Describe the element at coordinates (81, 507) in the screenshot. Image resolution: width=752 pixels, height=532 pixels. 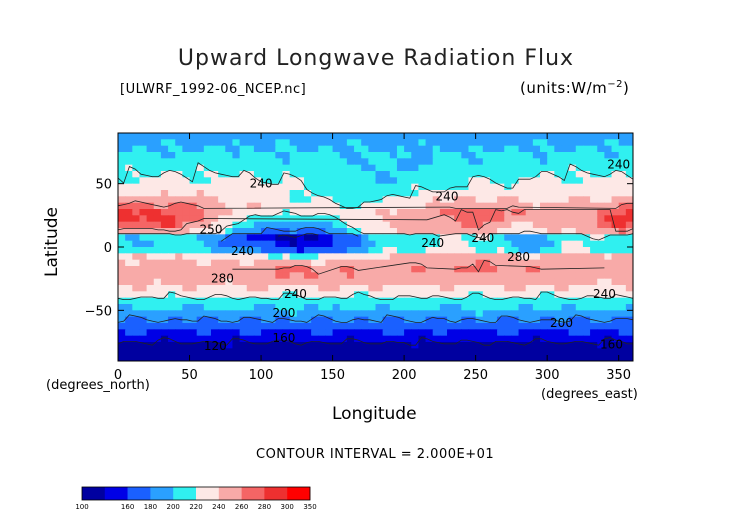
I see `colorbar-tick-label: 100` at that location.